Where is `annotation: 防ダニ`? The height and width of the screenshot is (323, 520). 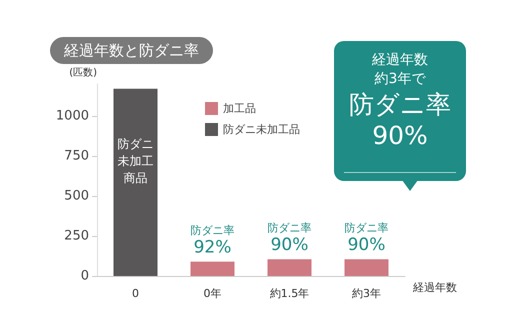 annotation: 防ダニ is located at coordinates (136, 144).